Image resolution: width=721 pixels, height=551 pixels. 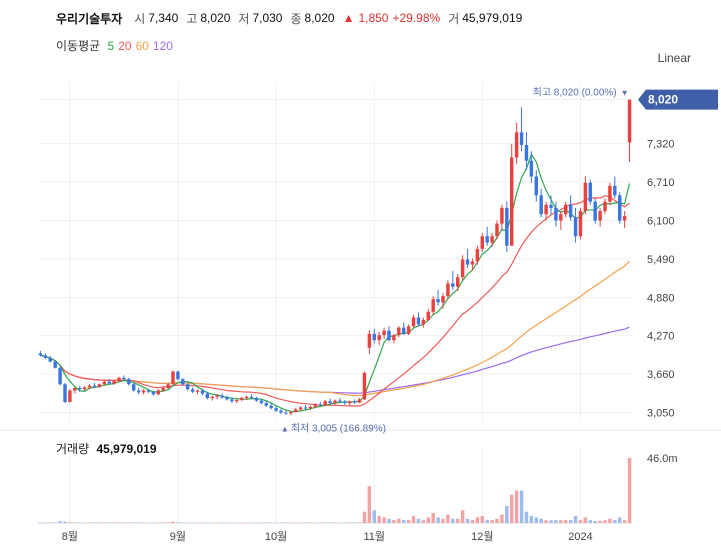 What do you see at coordinates (125, 46) in the screenshot?
I see `moving-average-item-20: 20` at bounding box center [125, 46].